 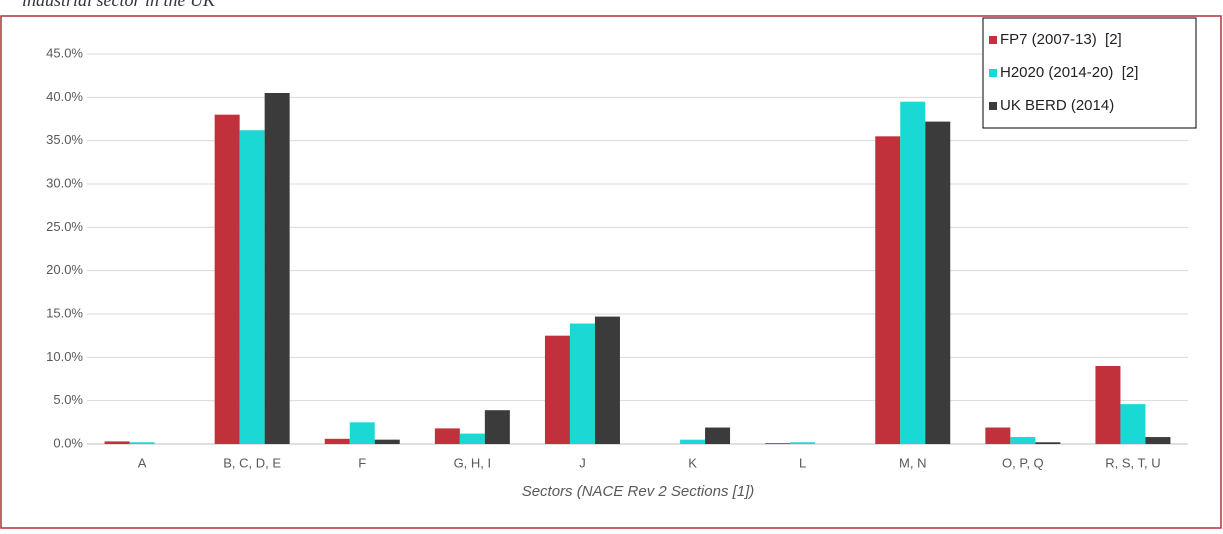 I want to click on x-tick-label: O, P, Q, so click(x=1023, y=462).